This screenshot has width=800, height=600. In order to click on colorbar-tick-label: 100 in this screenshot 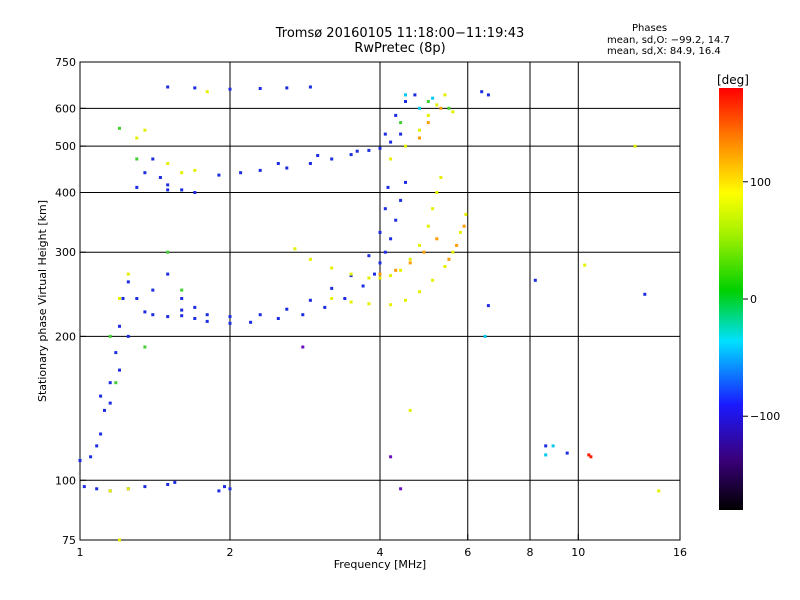, I will do `click(760, 182)`.